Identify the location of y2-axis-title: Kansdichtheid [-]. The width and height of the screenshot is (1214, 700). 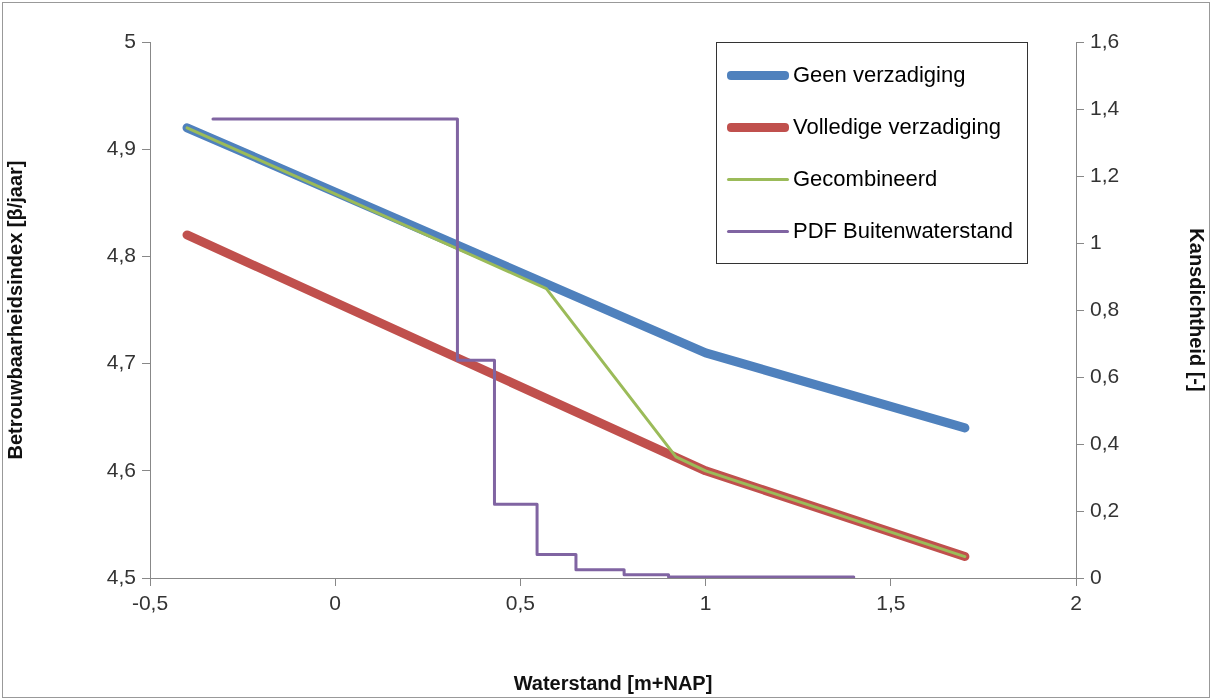
(1197, 310).